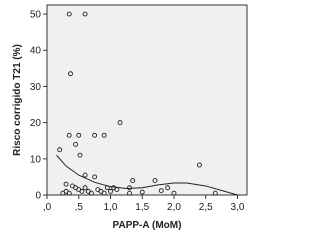  Describe the element at coordinates (111, 207) in the screenshot. I see `x-tick-label: 1,0` at that location.